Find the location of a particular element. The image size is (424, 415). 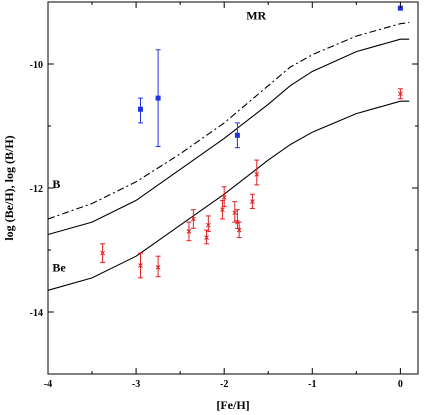

y-axis-title: log (Be/H), log (B/H) is located at coordinates (9, 187).